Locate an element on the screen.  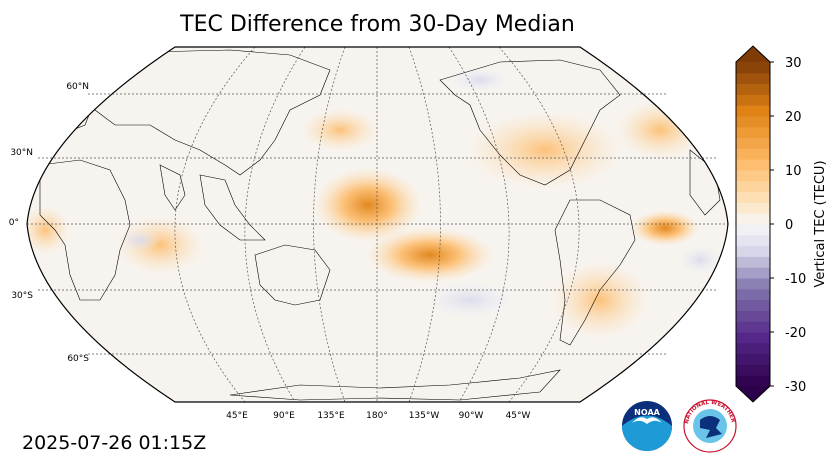
colorbar-extend-min is located at coordinates (753, 394).